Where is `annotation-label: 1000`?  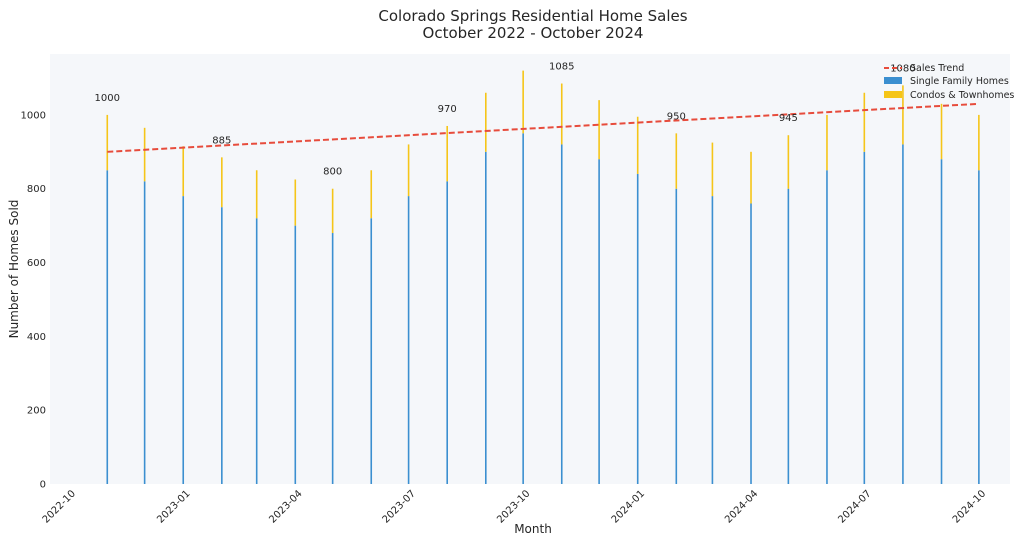 annotation-label: 1000 is located at coordinates (107, 98).